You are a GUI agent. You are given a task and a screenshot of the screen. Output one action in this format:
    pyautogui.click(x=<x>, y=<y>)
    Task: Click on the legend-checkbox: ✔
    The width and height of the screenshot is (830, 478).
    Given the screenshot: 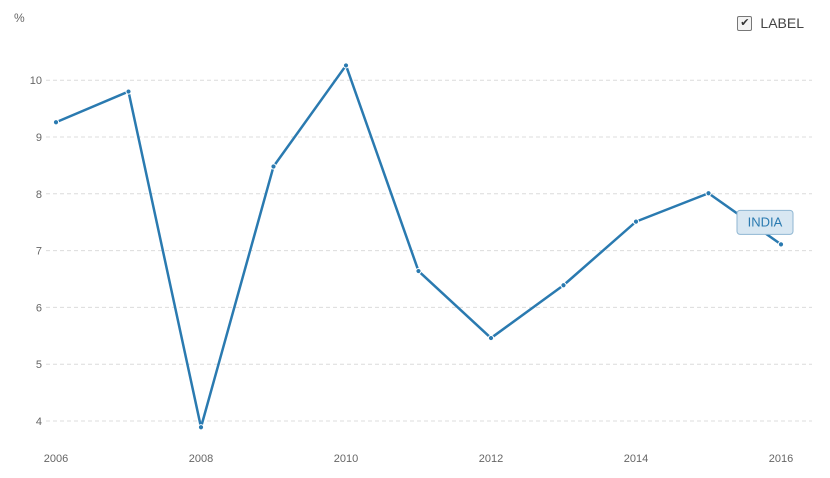 What is the action you would take?
    pyautogui.click(x=745, y=23)
    